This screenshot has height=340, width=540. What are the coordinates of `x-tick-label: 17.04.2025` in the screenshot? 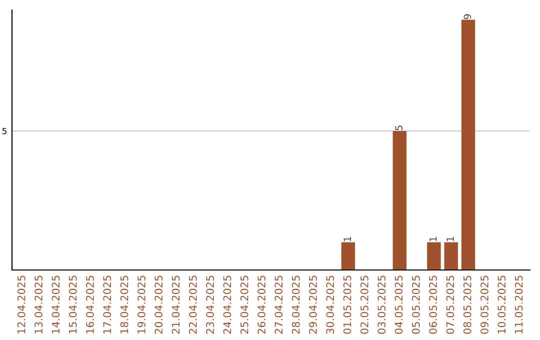 It's located at (107, 305).